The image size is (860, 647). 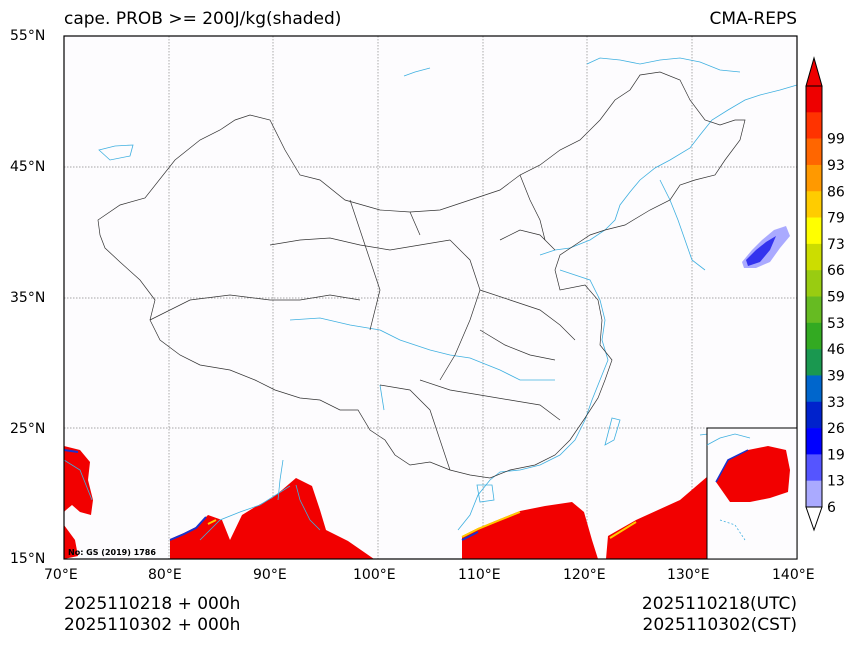 What do you see at coordinates (836, 403) in the screenshot?
I see `colorbar-label: 33` at bounding box center [836, 403].